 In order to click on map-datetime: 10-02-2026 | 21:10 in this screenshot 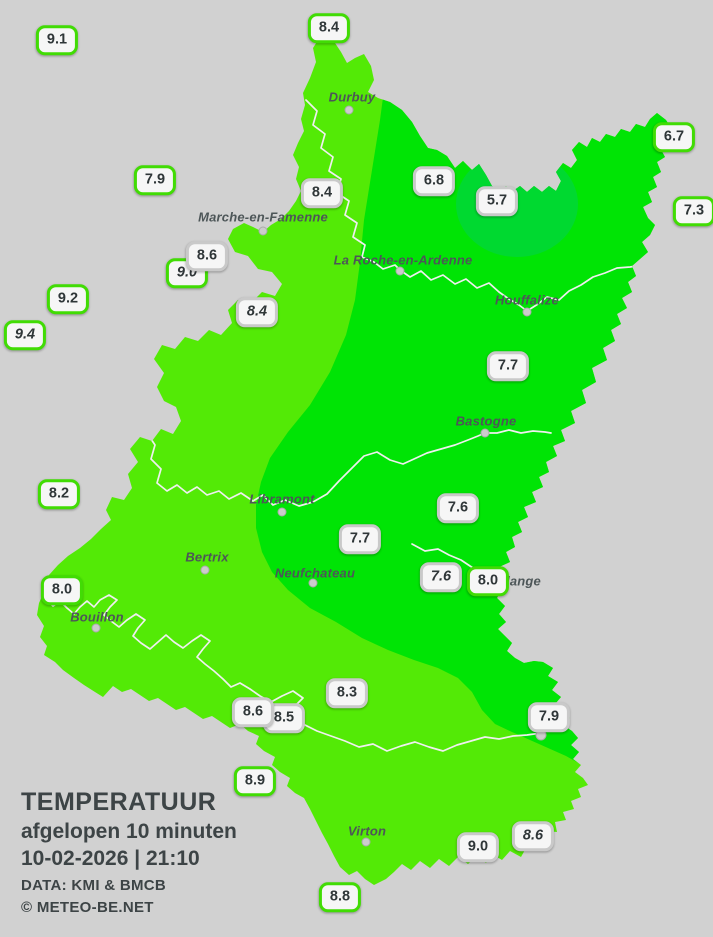, I will do `click(110, 858)`.